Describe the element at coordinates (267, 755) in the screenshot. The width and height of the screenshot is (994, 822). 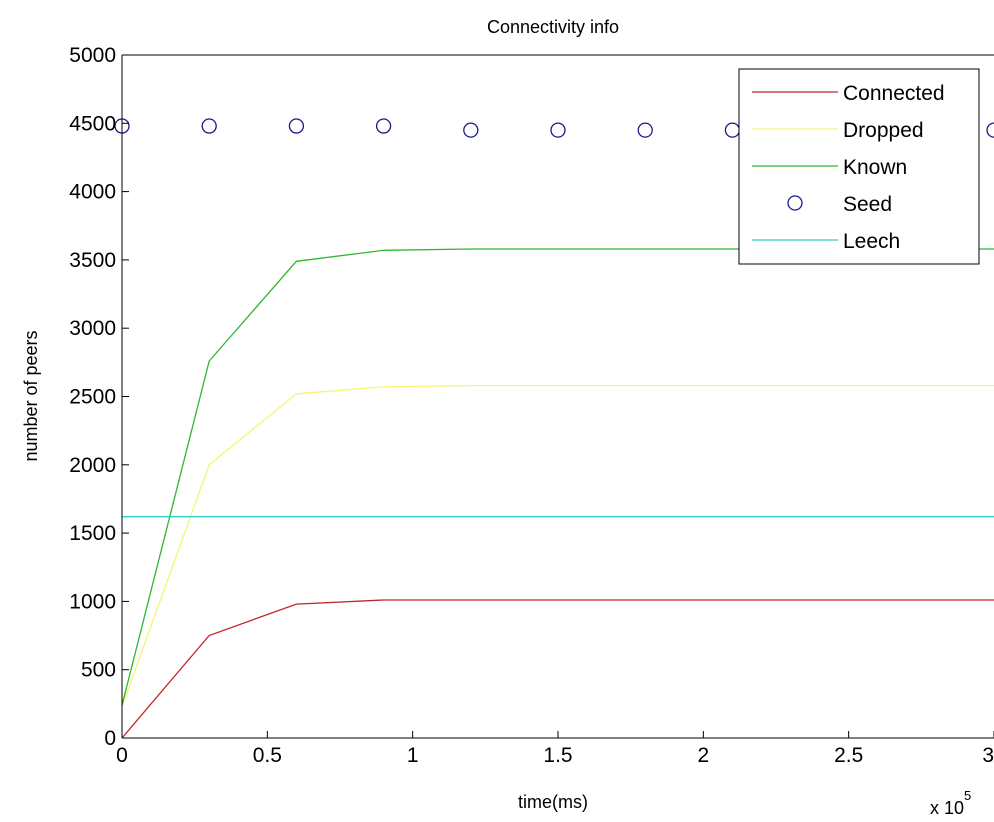
I see `x-tick-label: 0.5` at that location.